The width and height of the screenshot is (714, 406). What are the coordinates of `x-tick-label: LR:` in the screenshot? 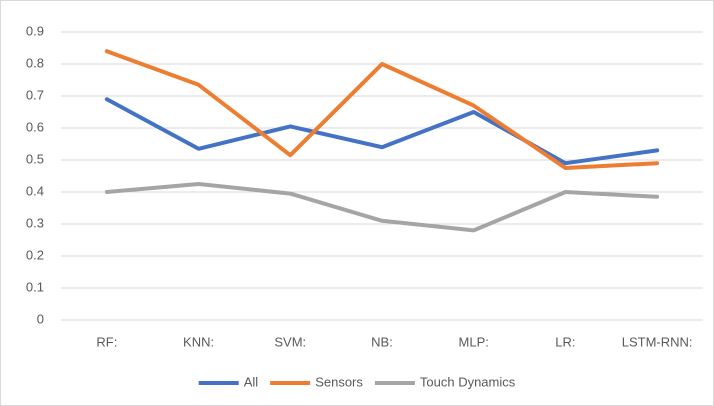 It's located at (565, 341).